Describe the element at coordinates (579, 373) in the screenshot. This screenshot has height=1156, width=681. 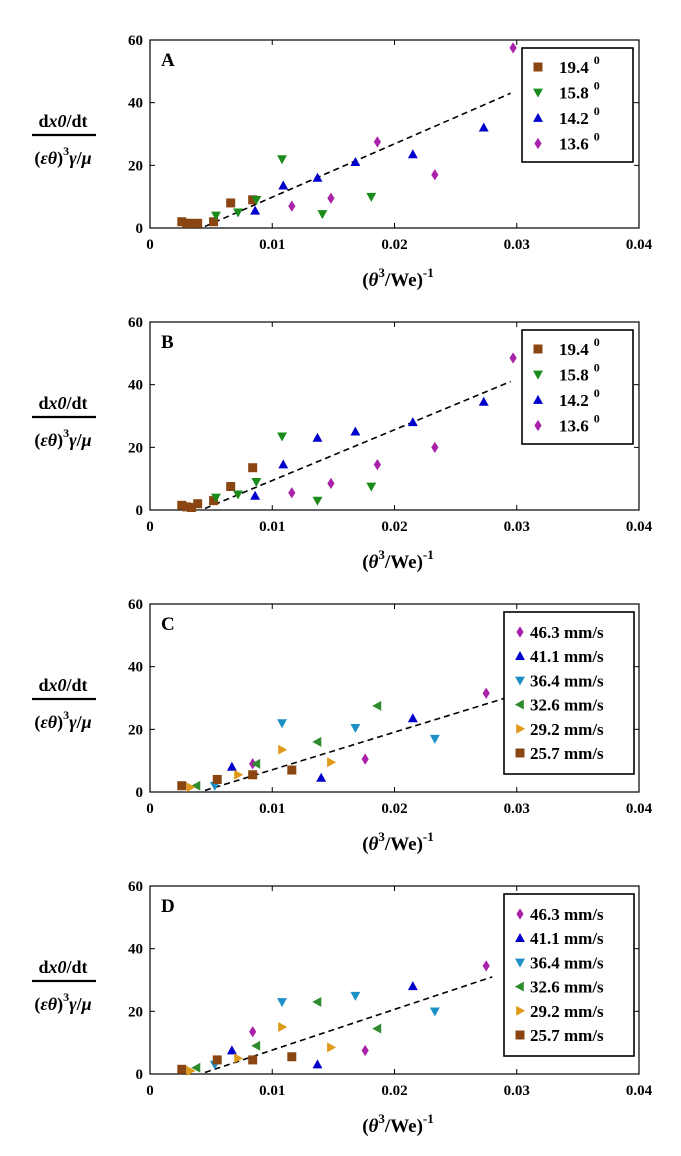
I see `legend-entry-1: 15.8 0` at that location.